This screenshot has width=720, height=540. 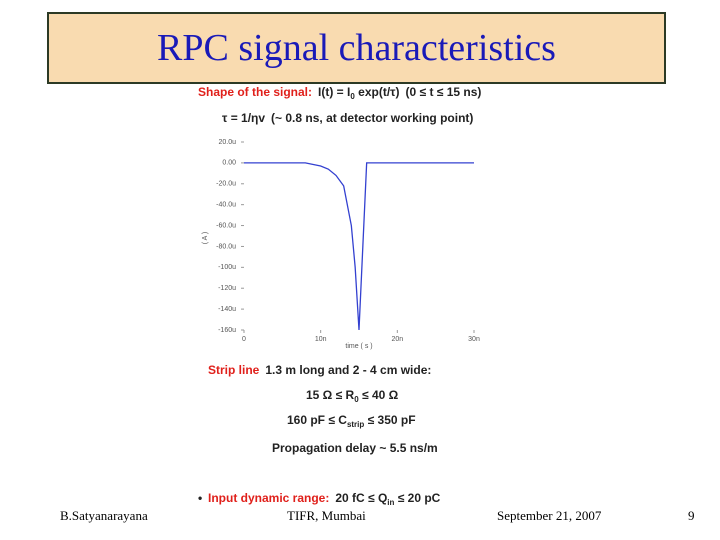 What do you see at coordinates (549, 515) in the screenshot?
I see `footer-date: September 21, 2007` at bounding box center [549, 515].